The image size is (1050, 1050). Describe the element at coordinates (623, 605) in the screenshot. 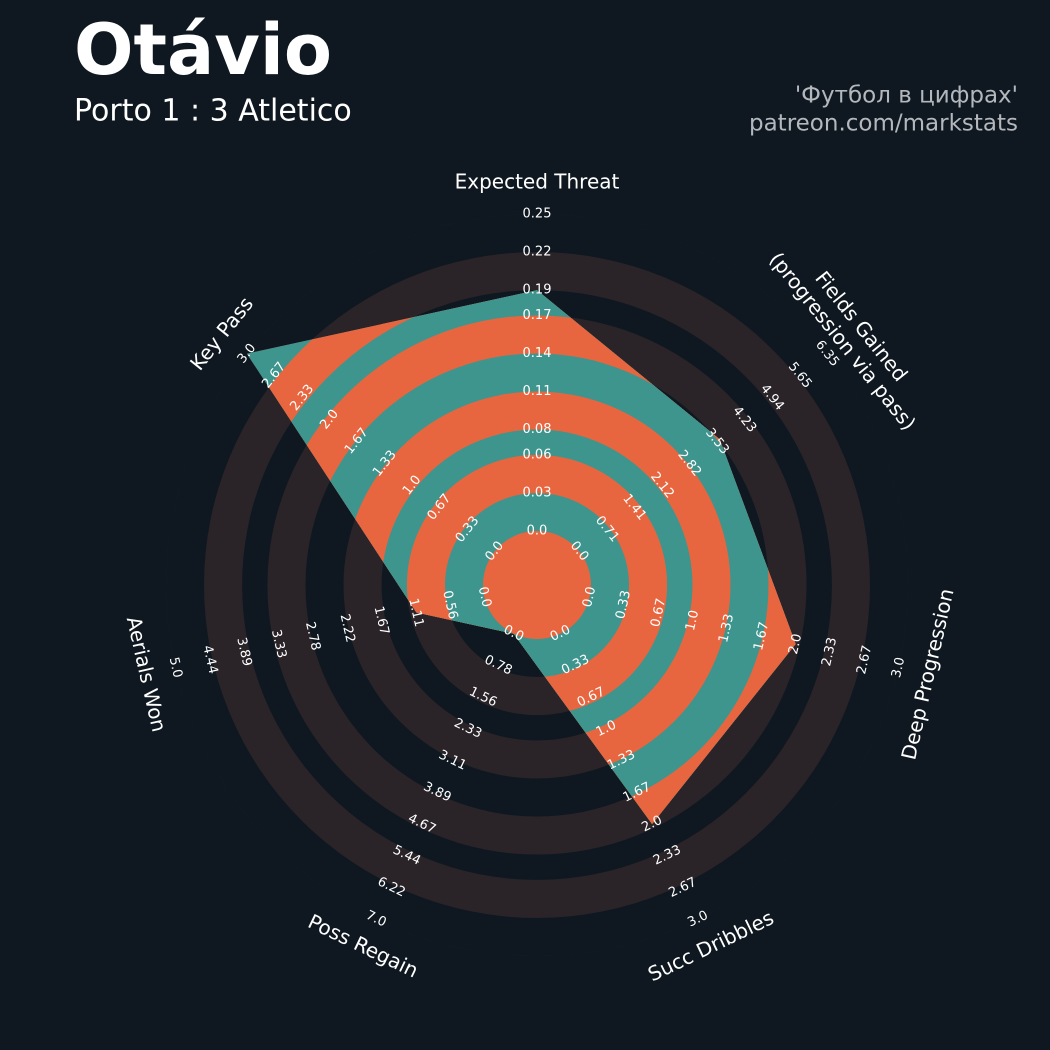

I see `tick-label: 0.33` at that location.